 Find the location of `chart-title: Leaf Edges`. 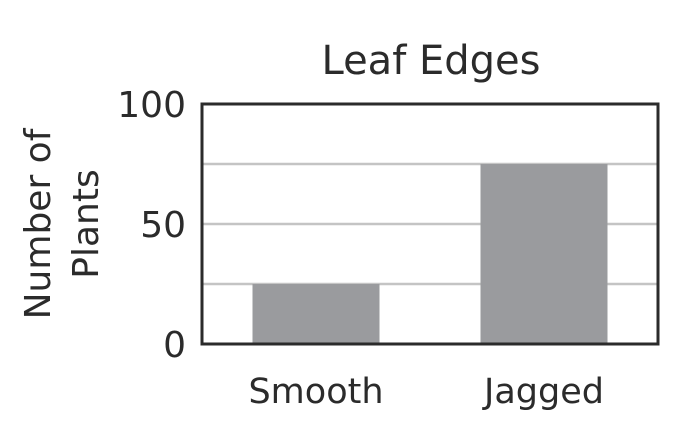

chart-title: Leaf Edges is located at coordinates (430, 61).